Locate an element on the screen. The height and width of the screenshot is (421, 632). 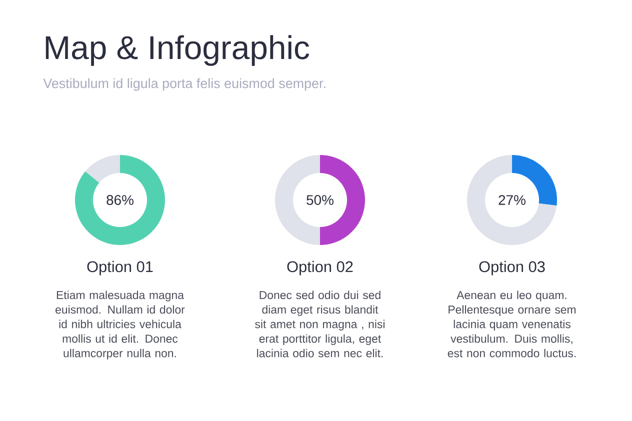
text: Option 03 is located at coordinates (512, 268).